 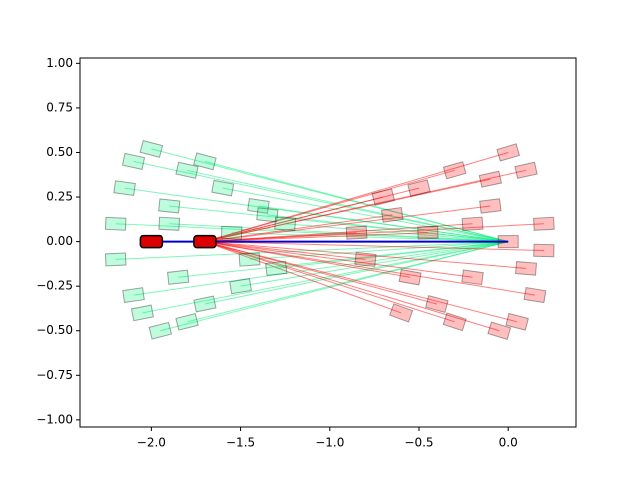 What do you see at coordinates (508, 443) in the screenshot?
I see `x-tick-label: 0.0` at bounding box center [508, 443].